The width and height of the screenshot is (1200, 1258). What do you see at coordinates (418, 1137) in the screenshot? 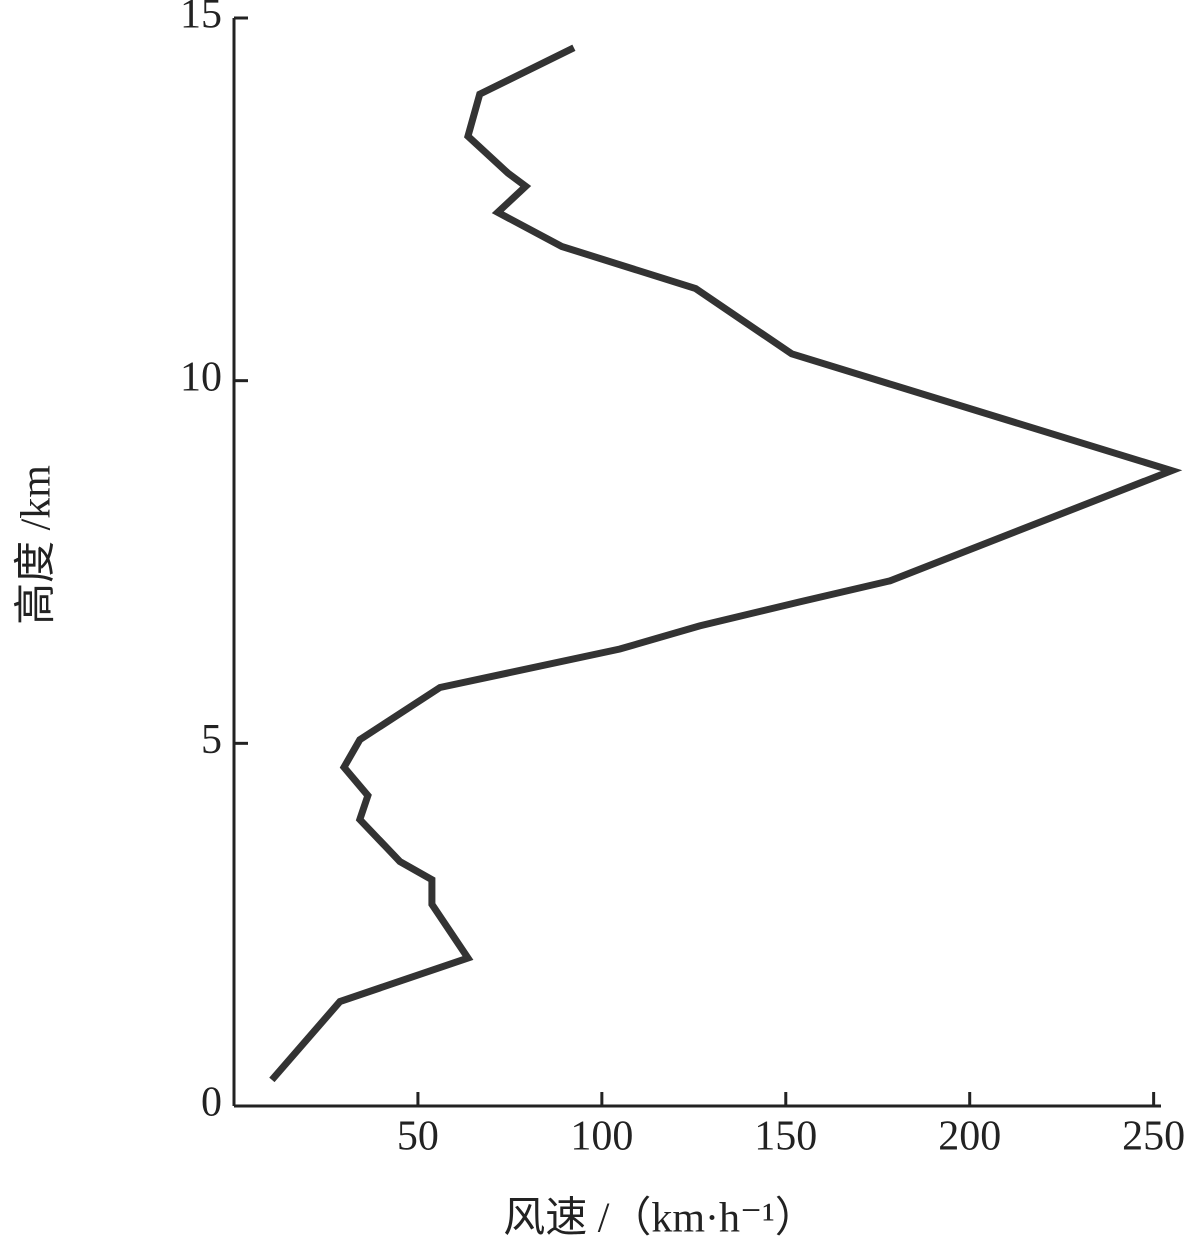
I see `x-tick-label: 50` at bounding box center [418, 1137].